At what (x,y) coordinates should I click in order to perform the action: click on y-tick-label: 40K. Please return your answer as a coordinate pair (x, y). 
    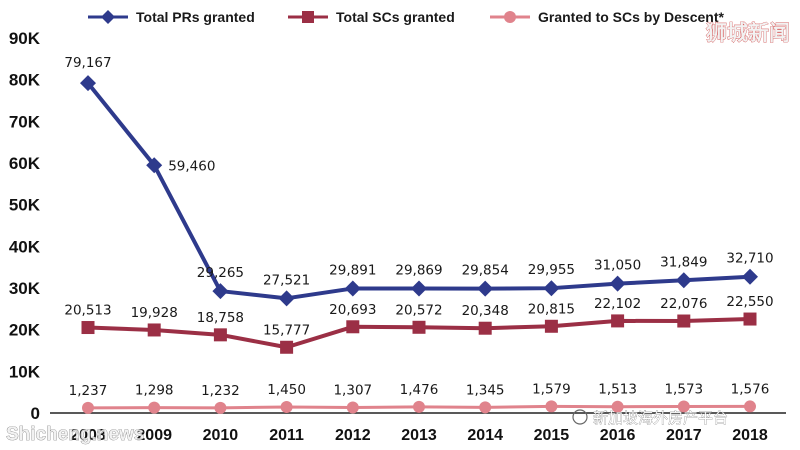
    Looking at the image, I should click on (25, 246).